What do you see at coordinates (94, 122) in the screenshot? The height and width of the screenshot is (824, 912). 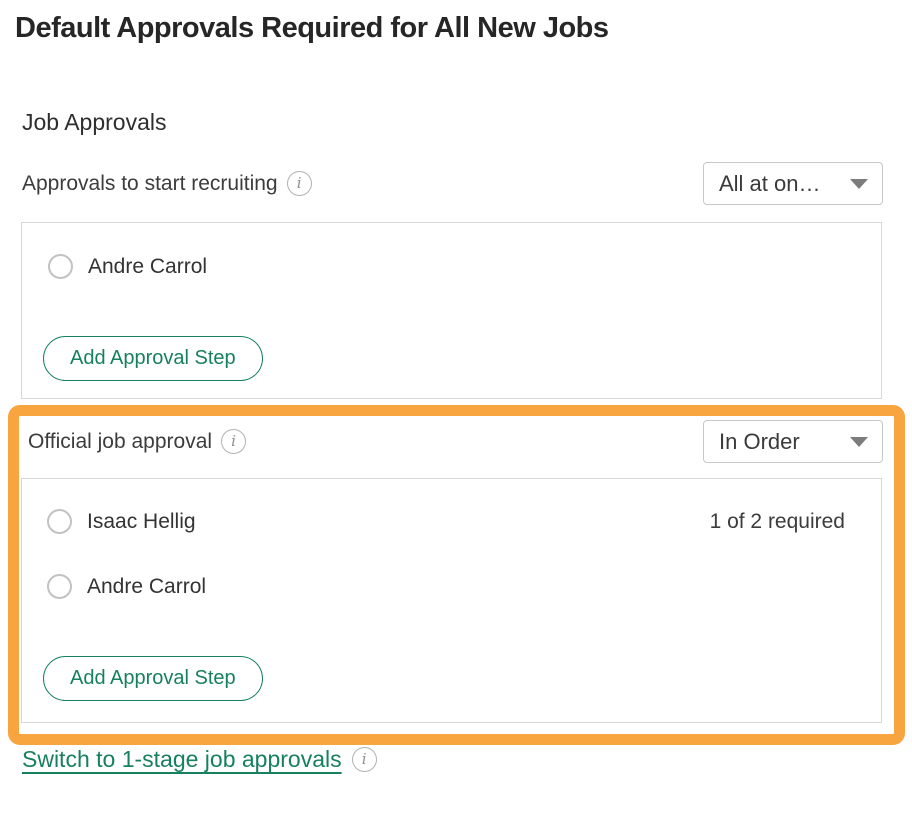 I see `section-title-job-approvals: Job Approvals` at bounding box center [94, 122].